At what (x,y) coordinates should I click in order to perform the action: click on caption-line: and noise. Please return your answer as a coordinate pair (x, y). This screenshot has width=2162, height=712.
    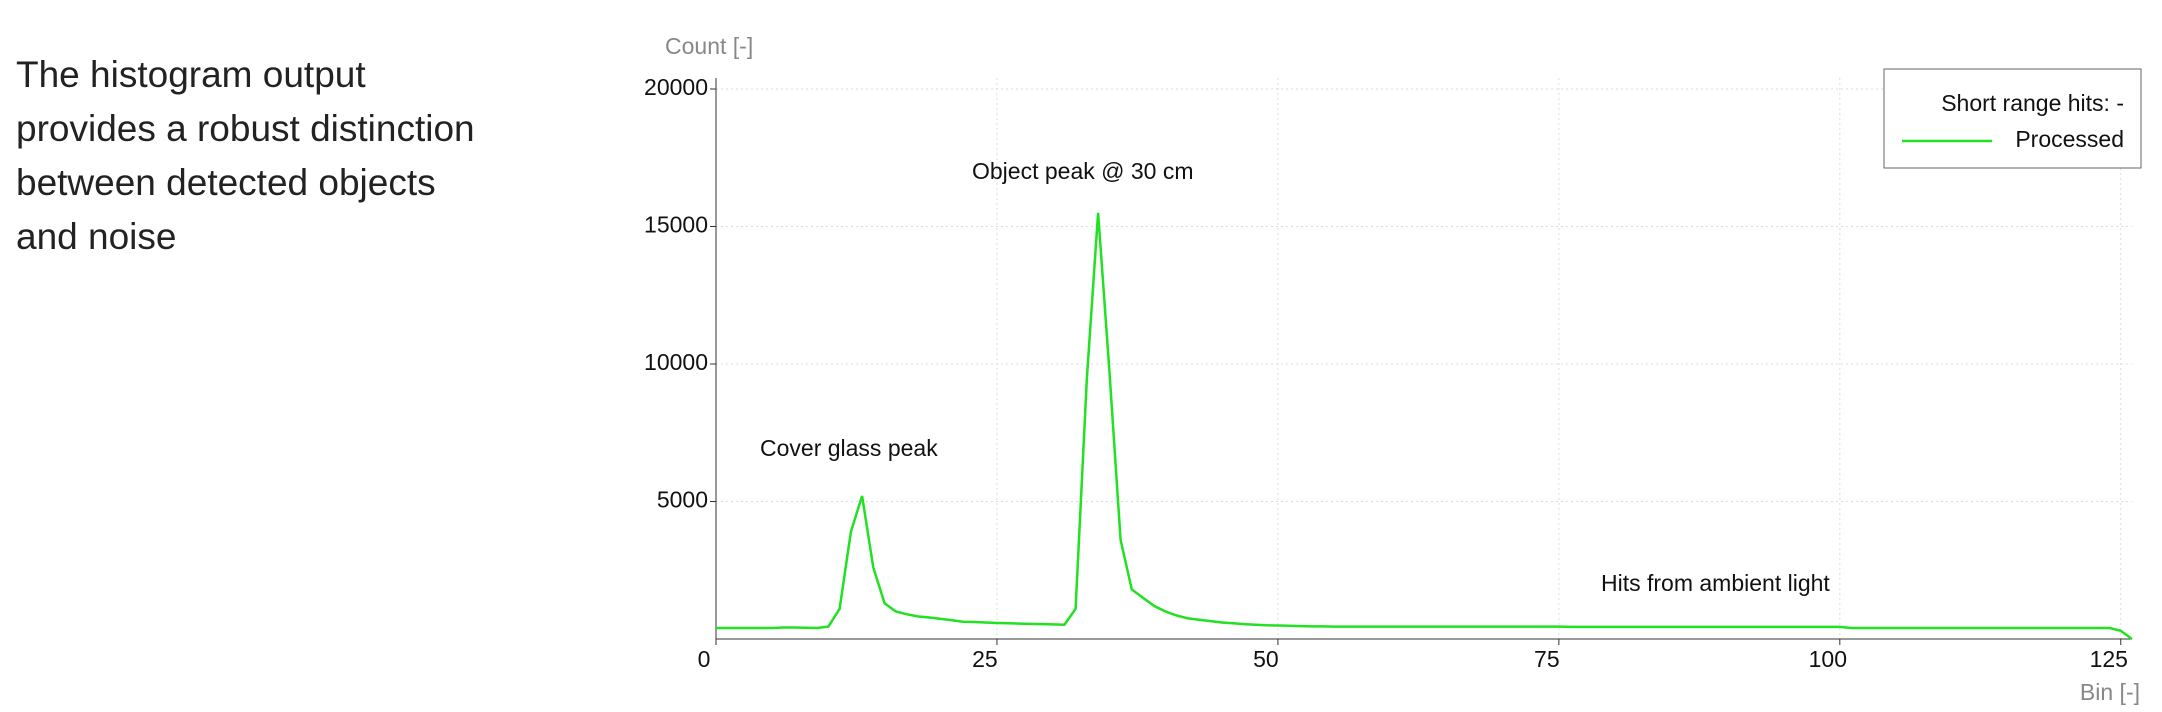
    Looking at the image, I should click on (96, 236).